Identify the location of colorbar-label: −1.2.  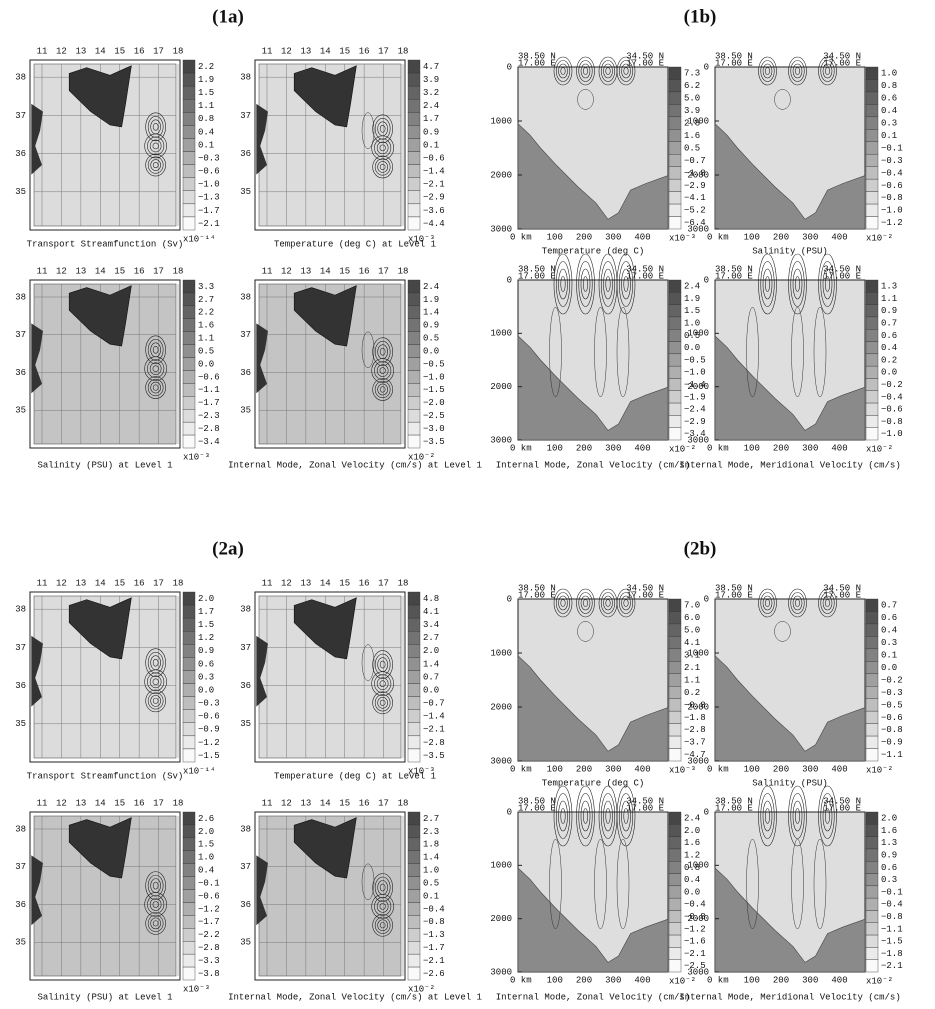
(695, 929).